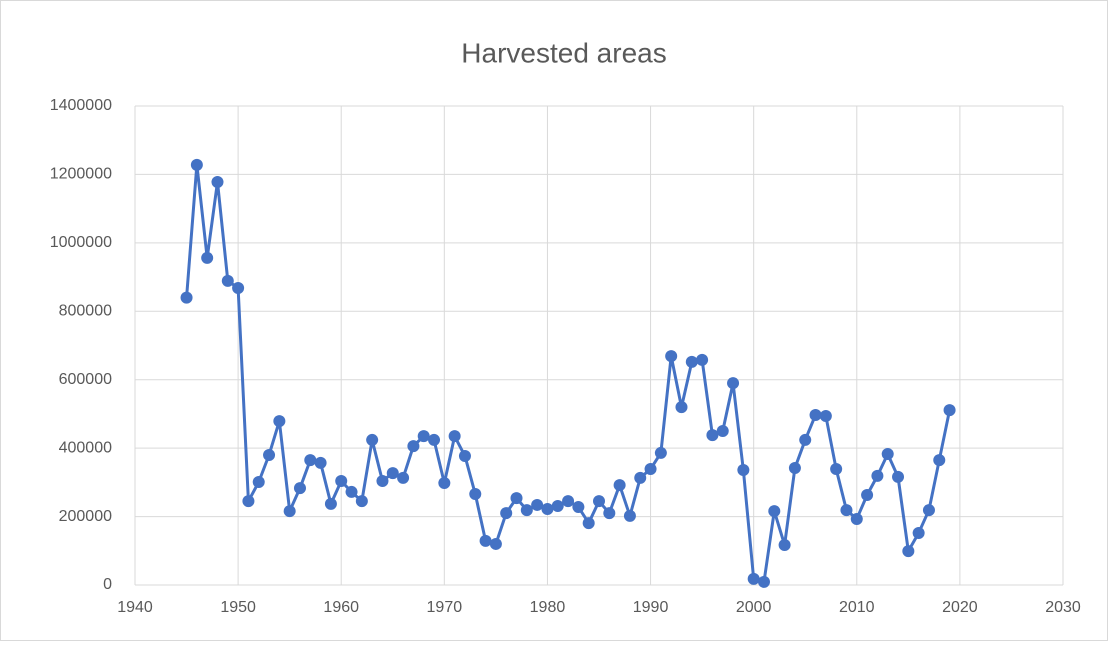 This screenshot has width=1108, height=646. What do you see at coordinates (1063, 607) in the screenshot?
I see `x-tick-label: 2030` at bounding box center [1063, 607].